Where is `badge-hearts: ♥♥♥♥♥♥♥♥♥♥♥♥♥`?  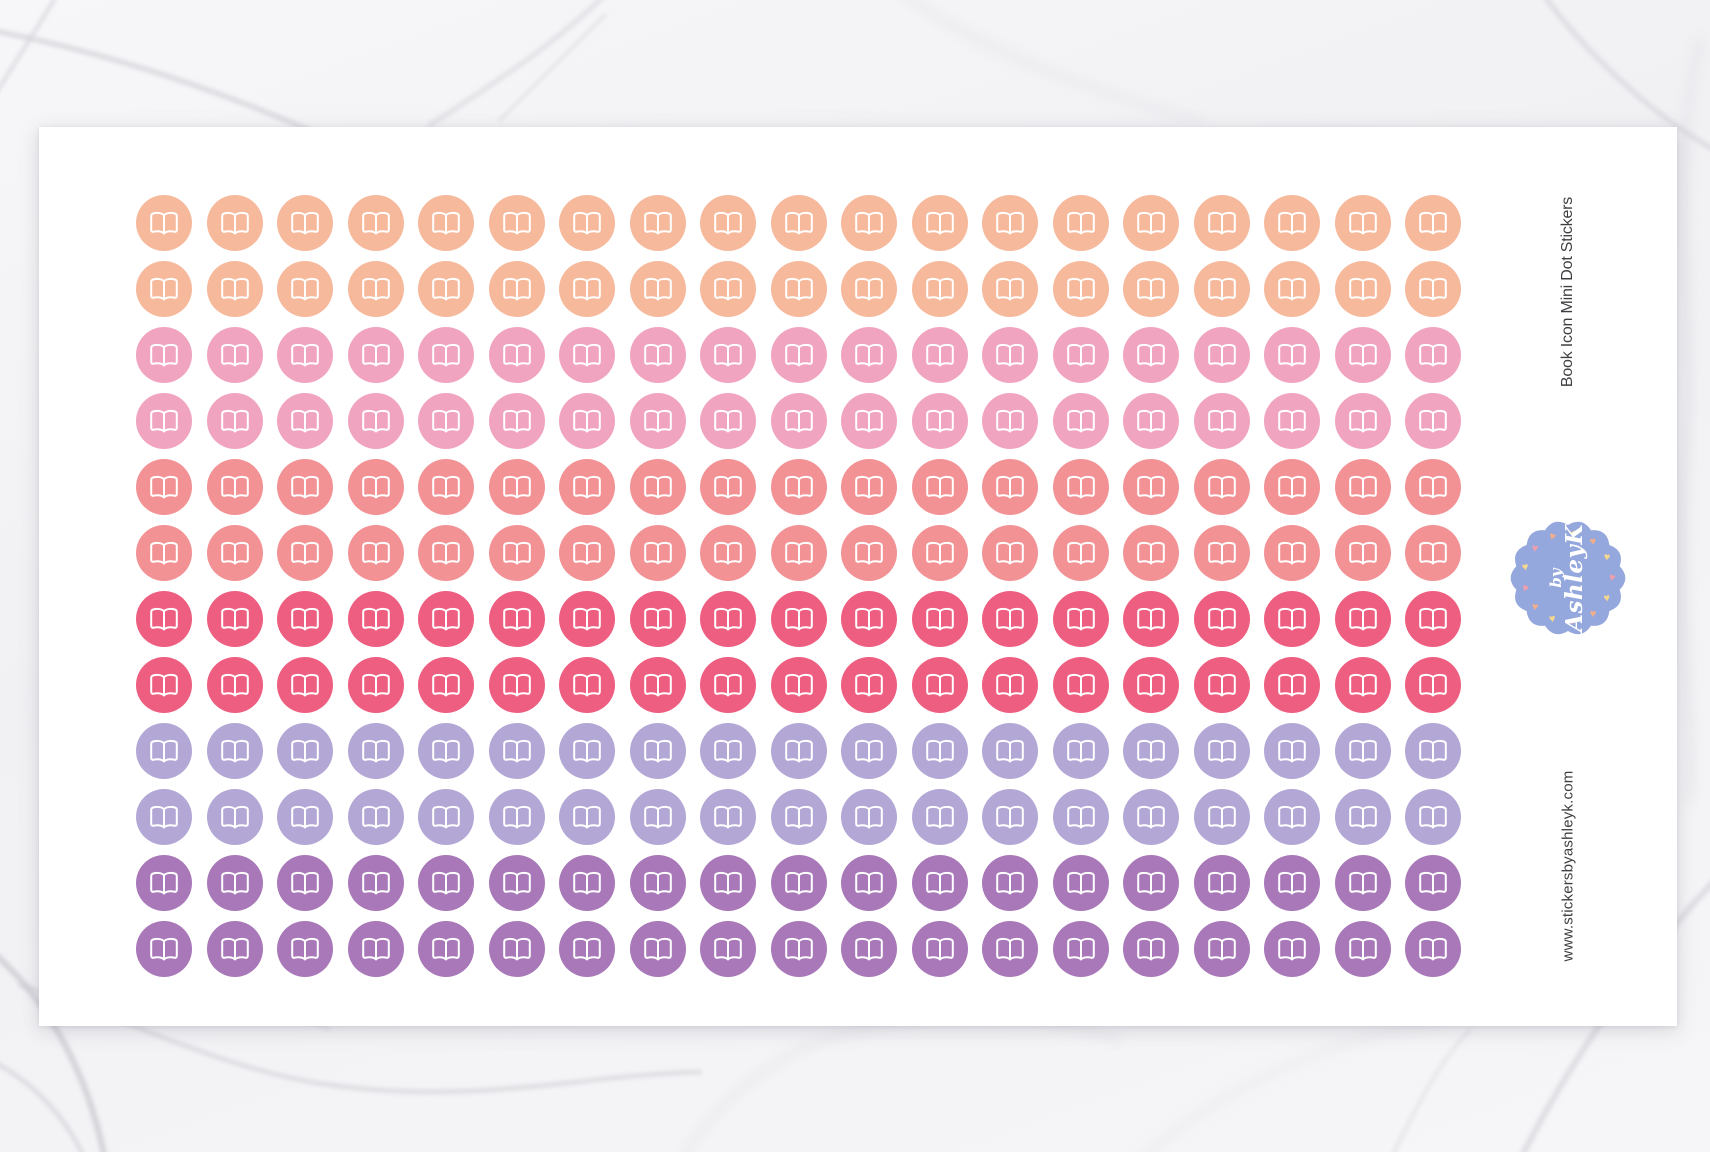 badge-hearts: ♥♥♥♥♥♥♥♥♥♥♥♥♥ is located at coordinates (1568, 578).